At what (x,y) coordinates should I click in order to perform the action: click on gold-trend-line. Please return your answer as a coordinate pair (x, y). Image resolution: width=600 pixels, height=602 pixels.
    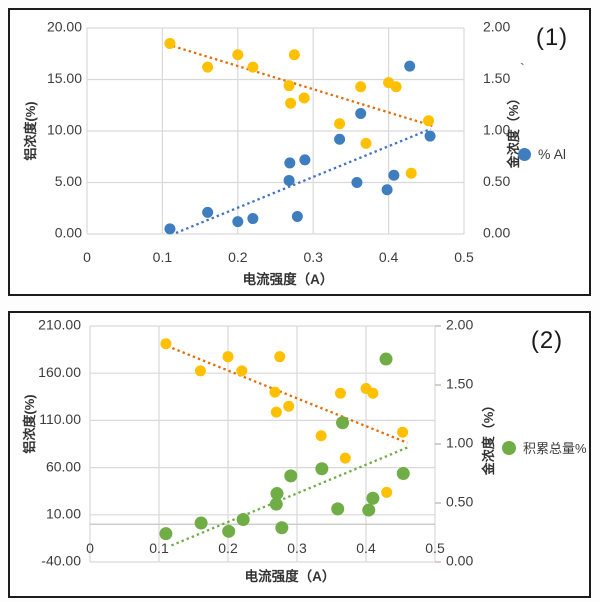
    Looking at the image, I should click on (287, 394).